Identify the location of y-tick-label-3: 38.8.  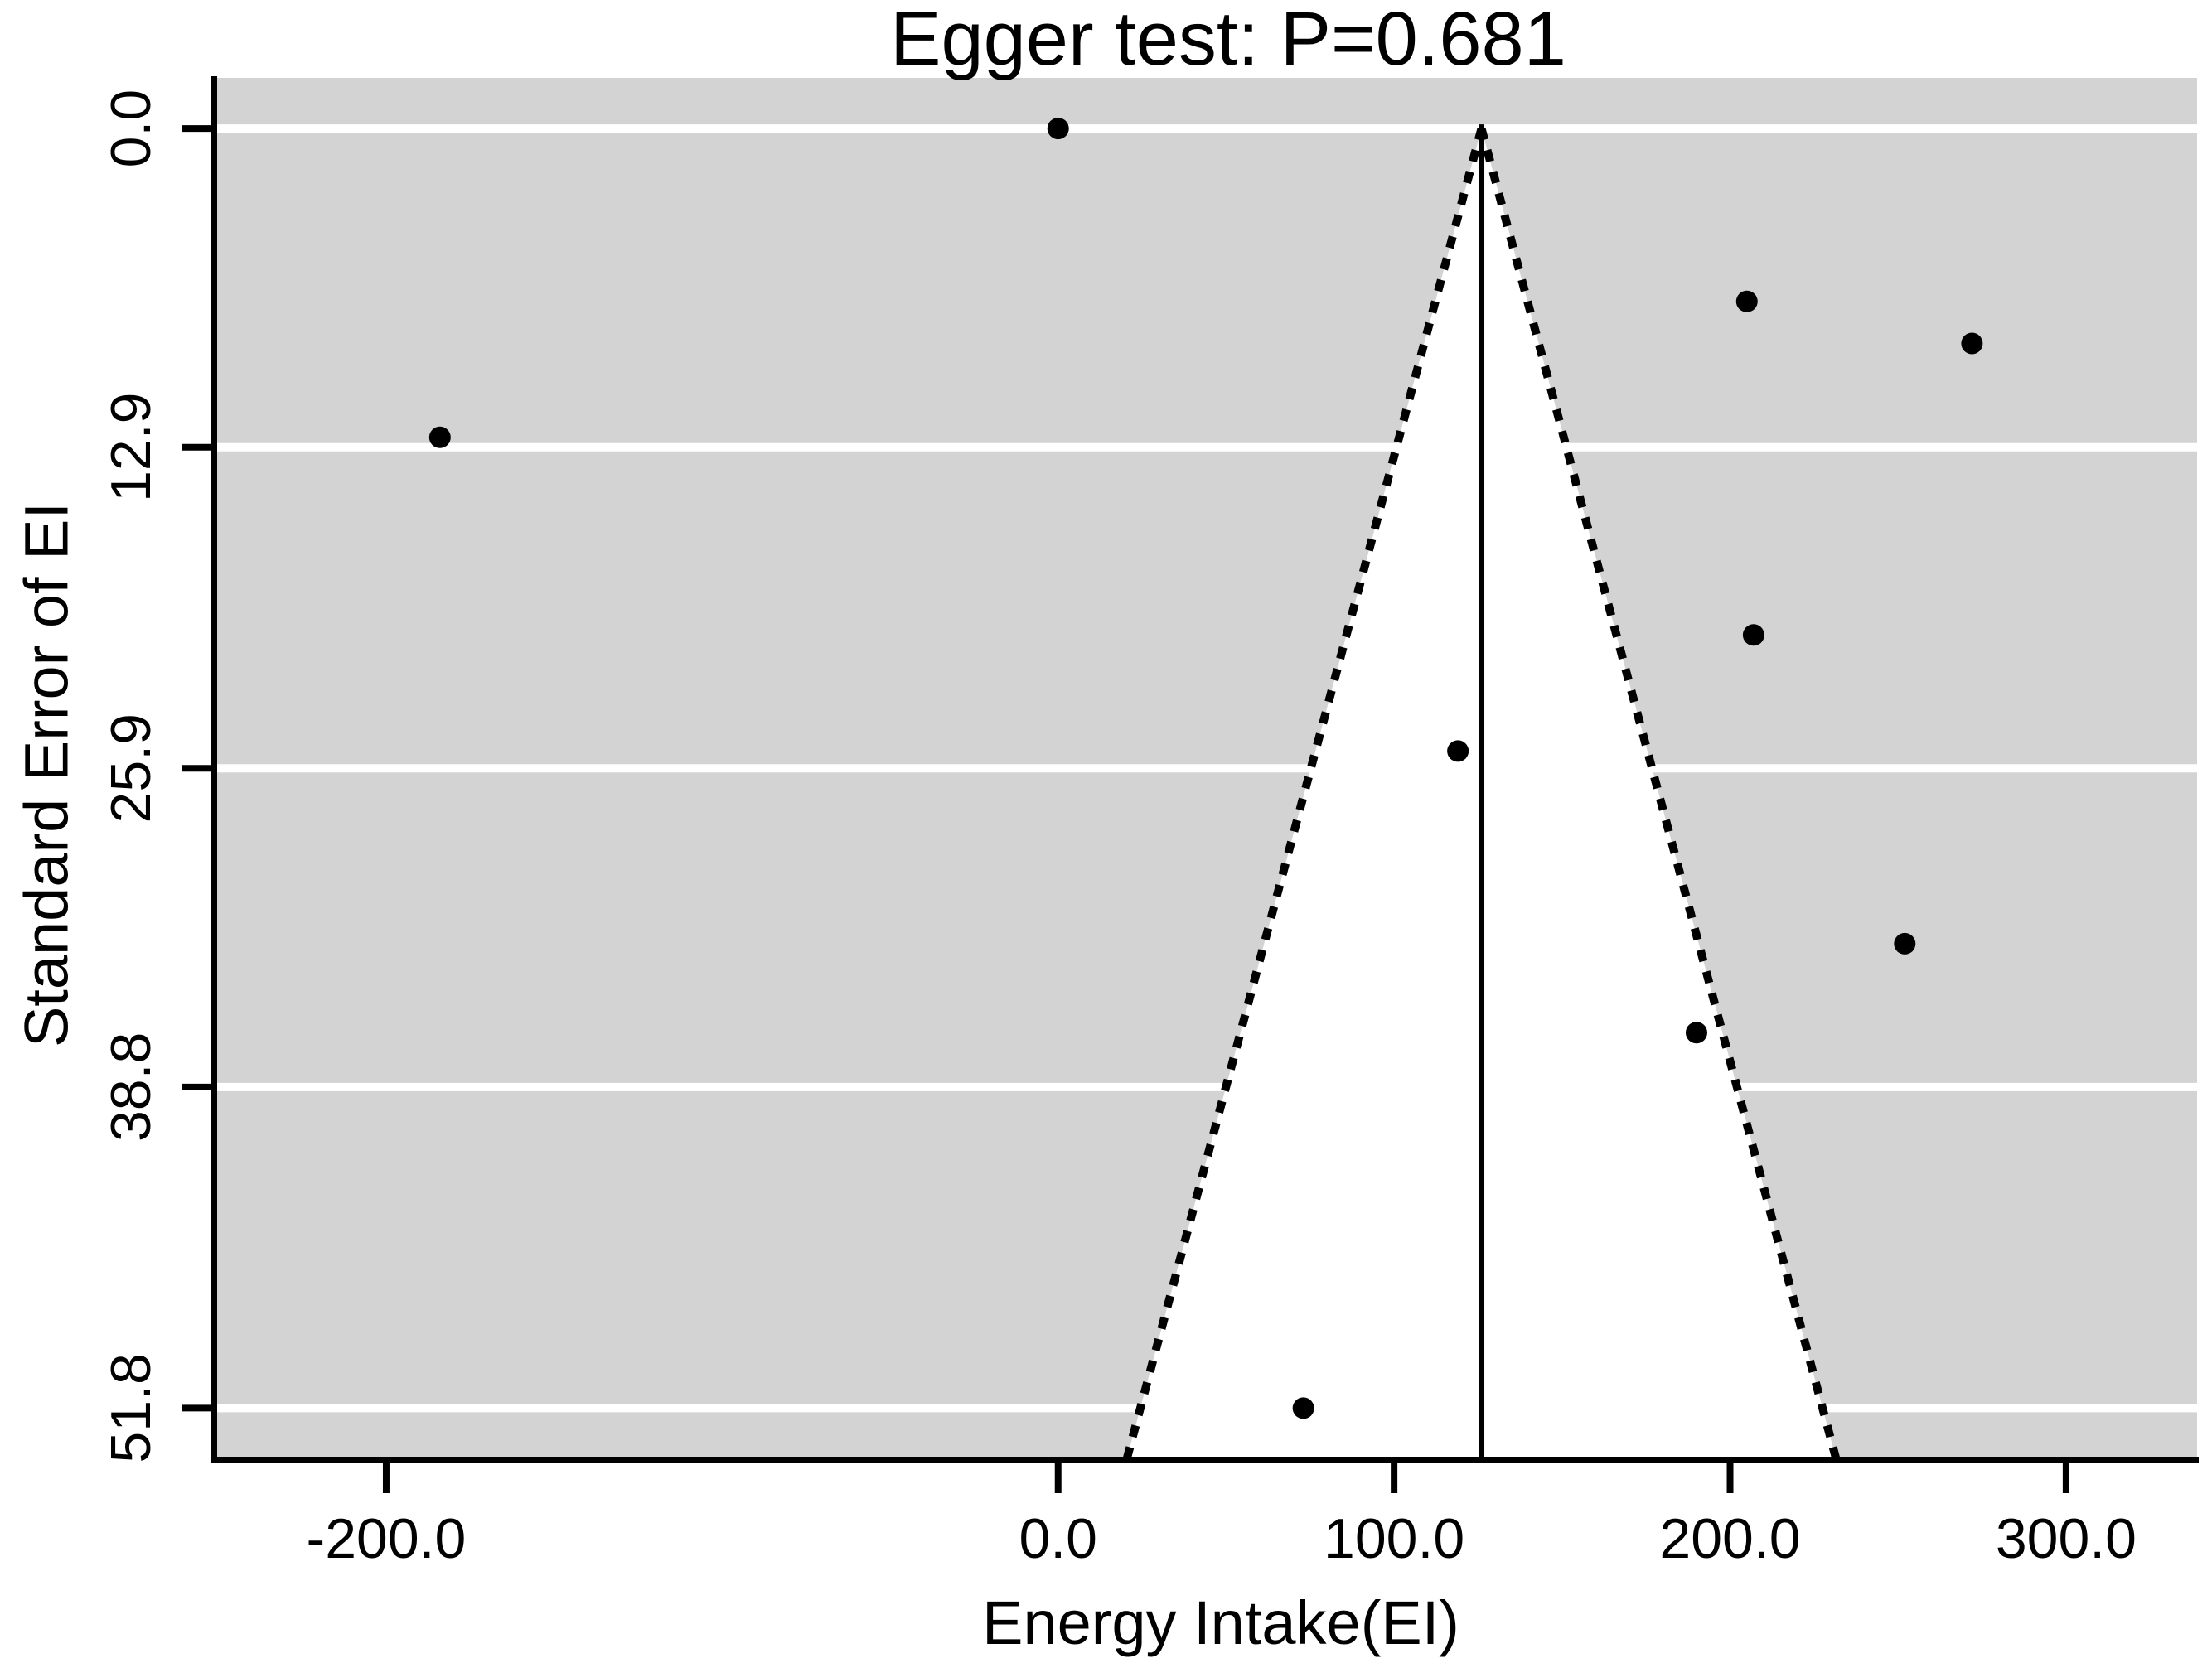
(130, 1087).